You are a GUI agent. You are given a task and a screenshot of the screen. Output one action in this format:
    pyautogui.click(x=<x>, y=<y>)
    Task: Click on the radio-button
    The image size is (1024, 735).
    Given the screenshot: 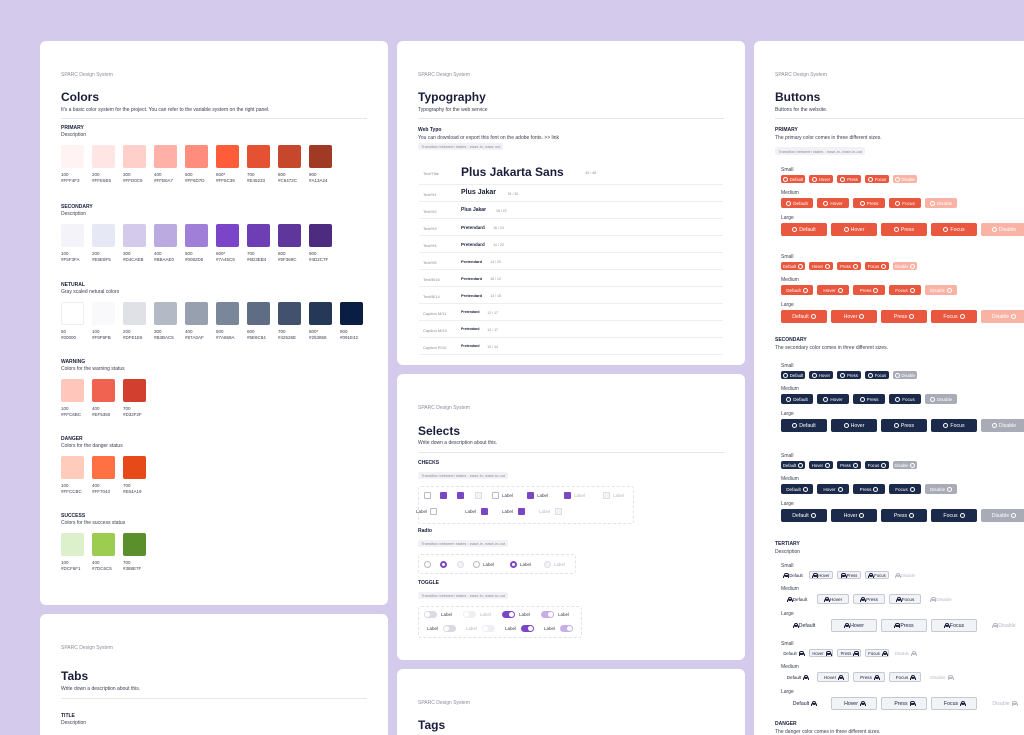 What is the action you would take?
    pyautogui.click(x=427, y=564)
    